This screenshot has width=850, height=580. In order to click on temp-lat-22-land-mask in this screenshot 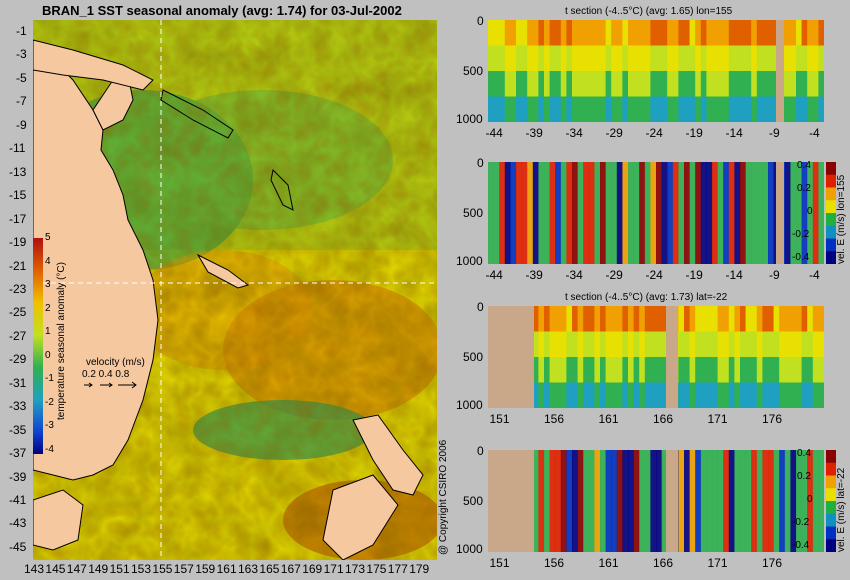, I will do `click(511, 357)`.